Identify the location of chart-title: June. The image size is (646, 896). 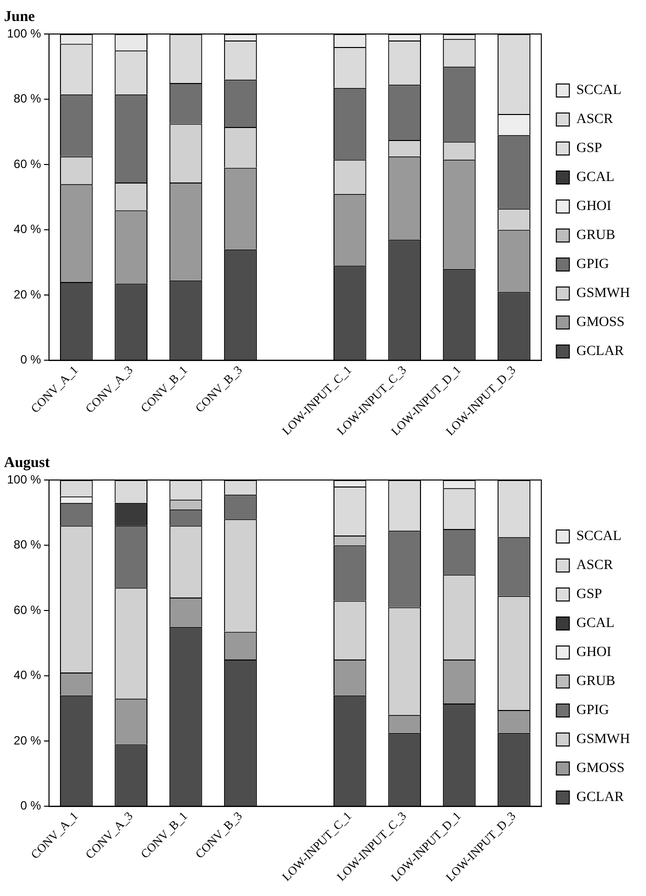
(20, 16).